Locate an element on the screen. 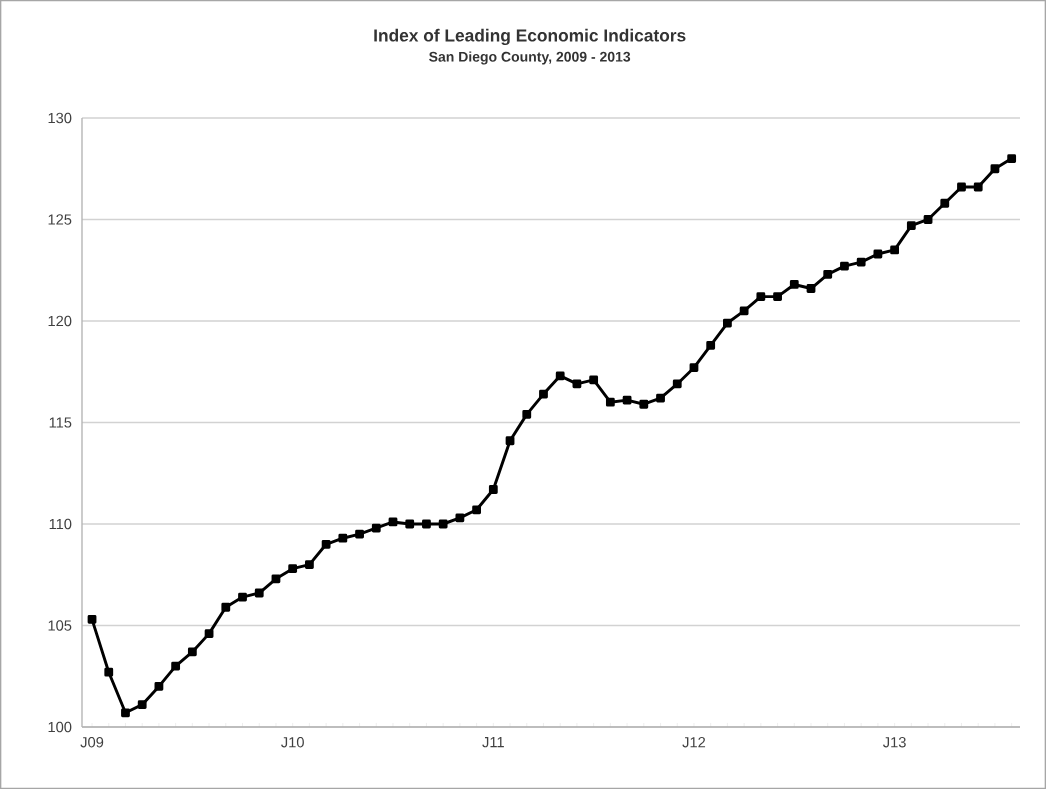  y-tick-label: 100 is located at coordinates (60, 727).